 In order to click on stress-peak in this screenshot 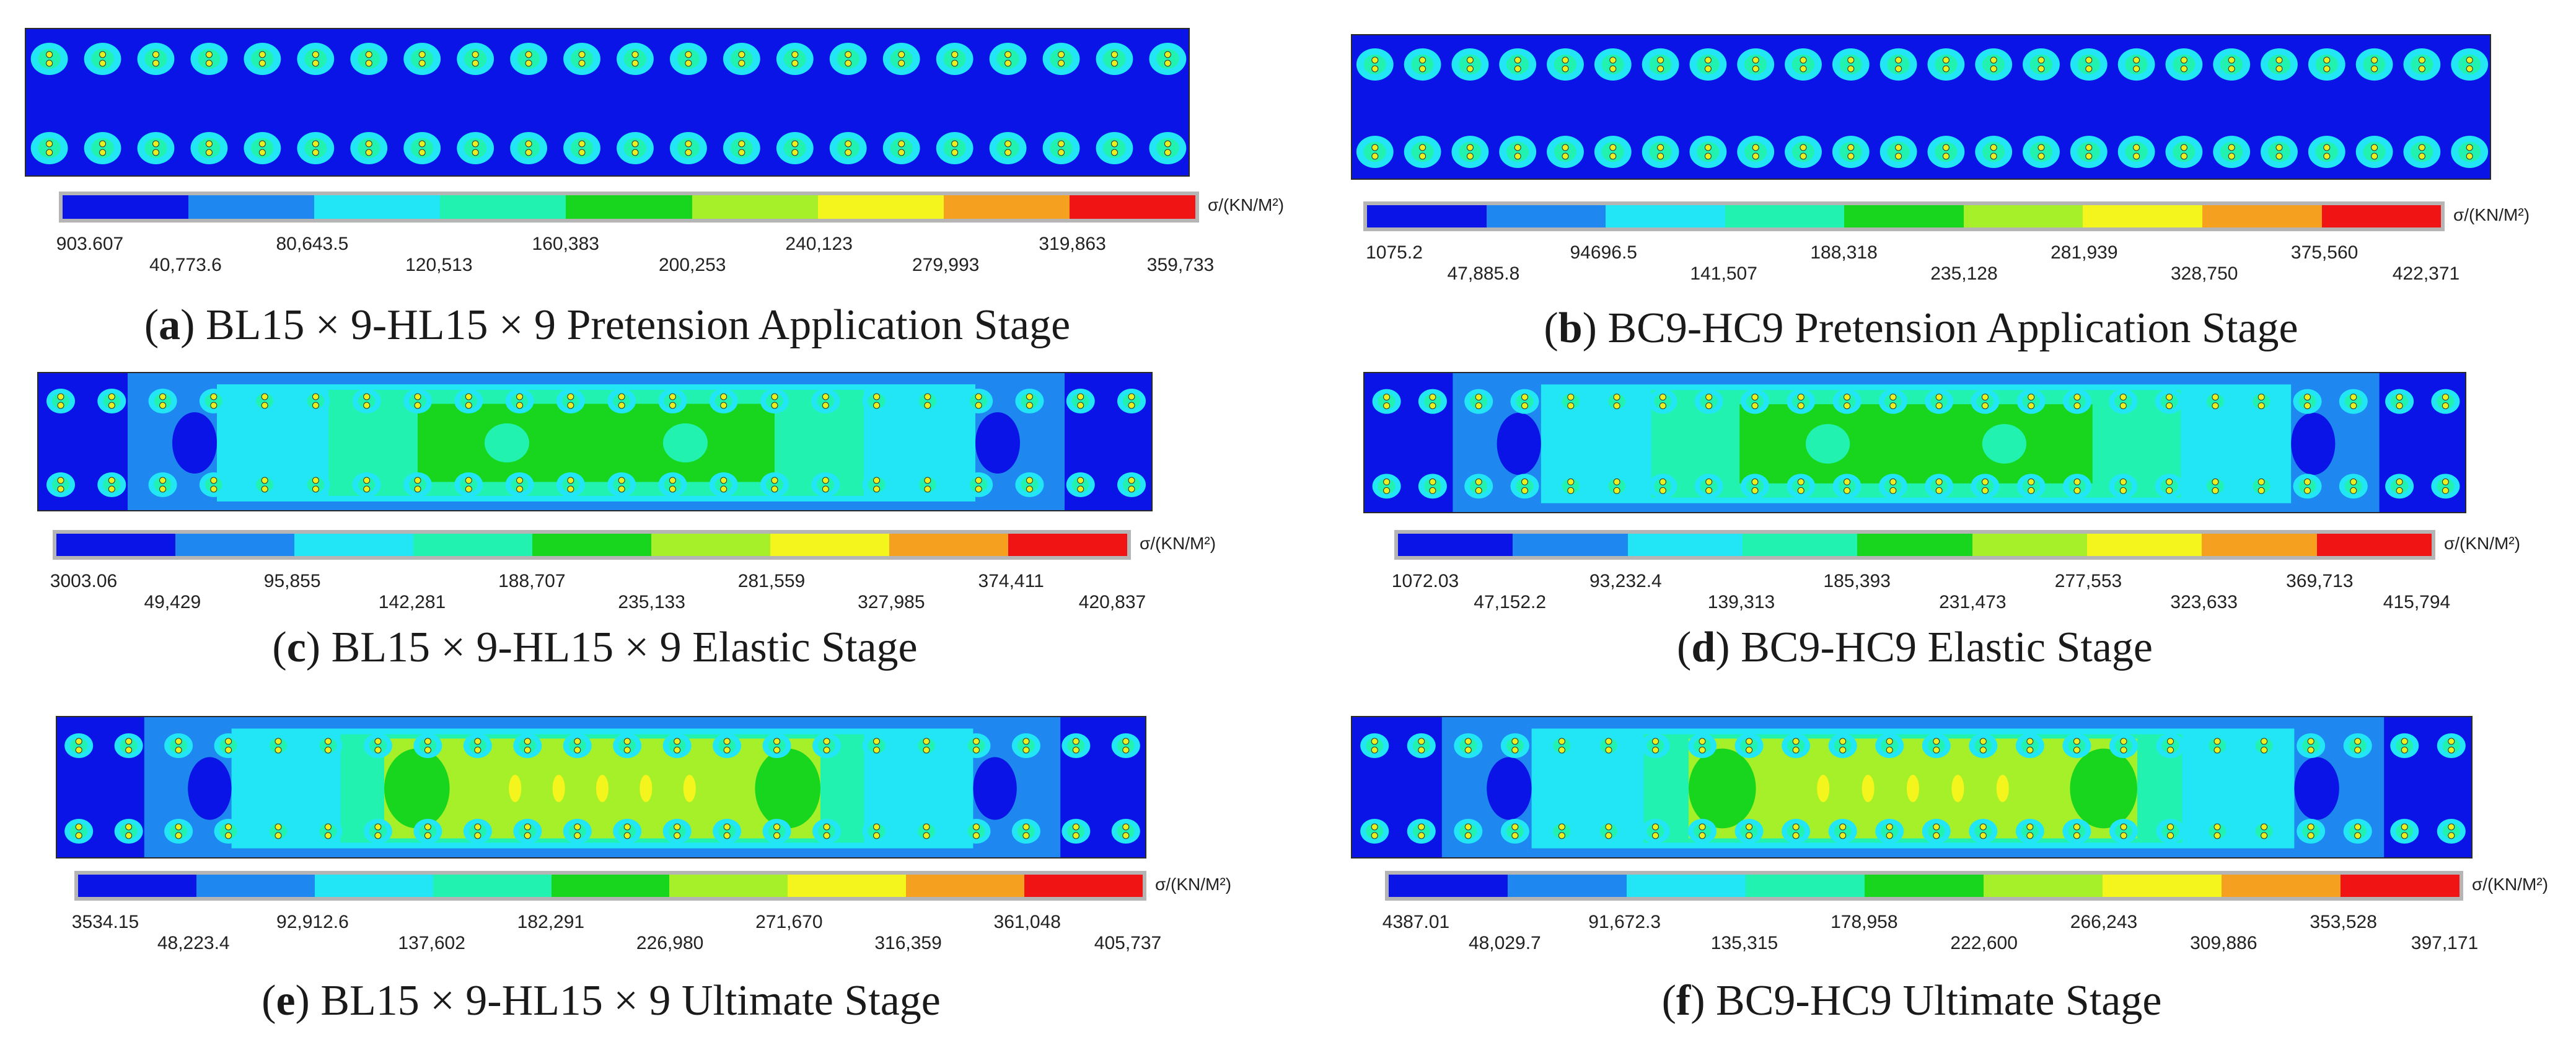, I will do `click(1824, 788)`.